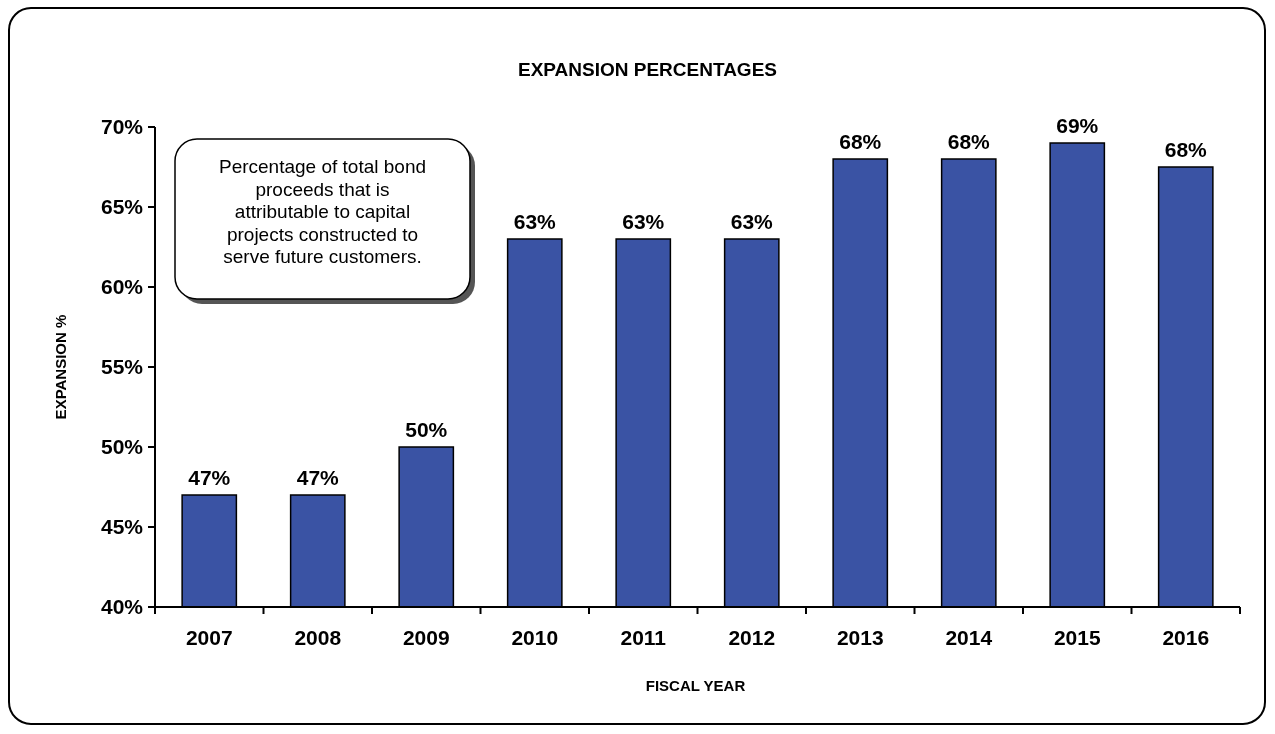 The height and width of the screenshot is (734, 1275). What do you see at coordinates (318, 637) in the screenshot?
I see `x-tick-label: 2008` at bounding box center [318, 637].